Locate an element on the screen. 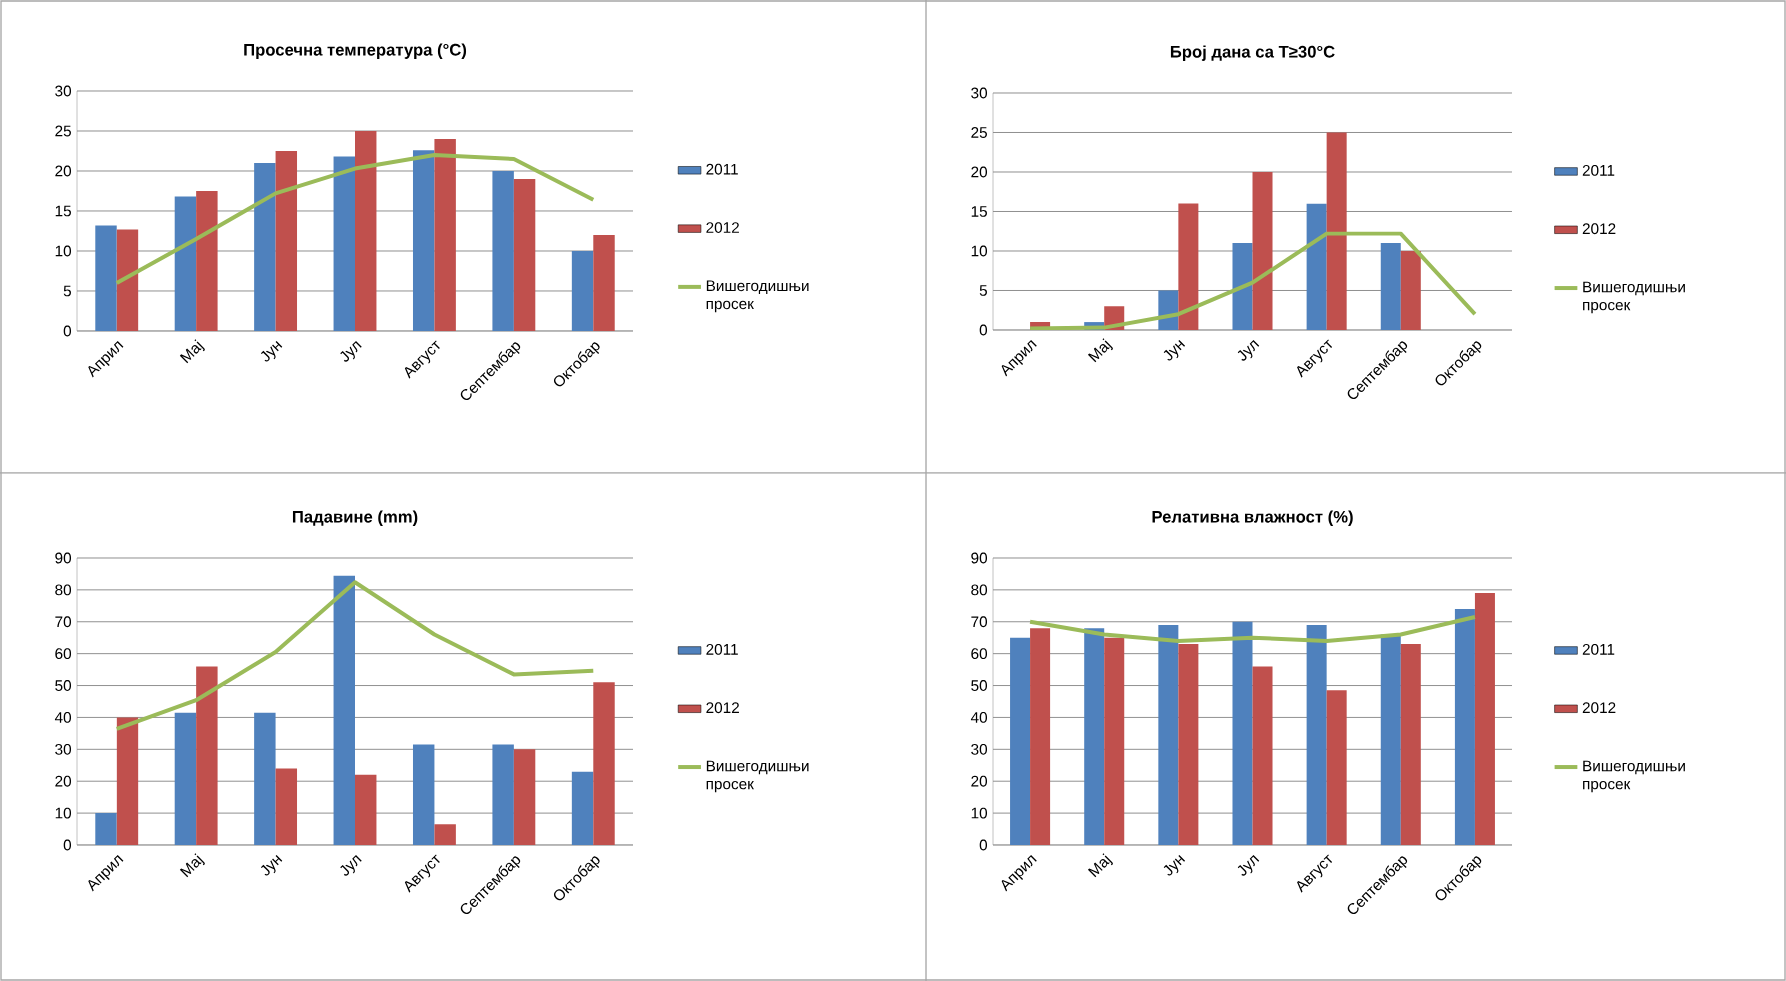  chart-title: Падавине (mm) is located at coordinates (355, 518).